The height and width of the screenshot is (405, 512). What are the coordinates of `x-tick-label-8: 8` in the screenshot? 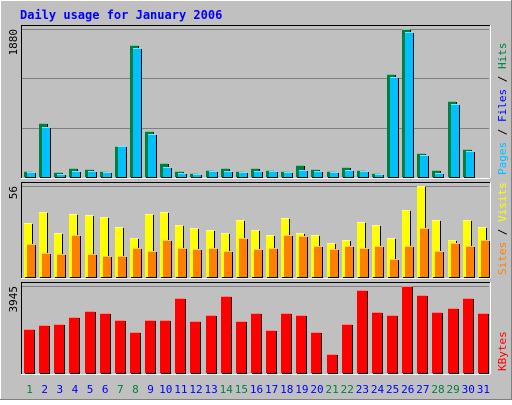 It's located at (135, 389).